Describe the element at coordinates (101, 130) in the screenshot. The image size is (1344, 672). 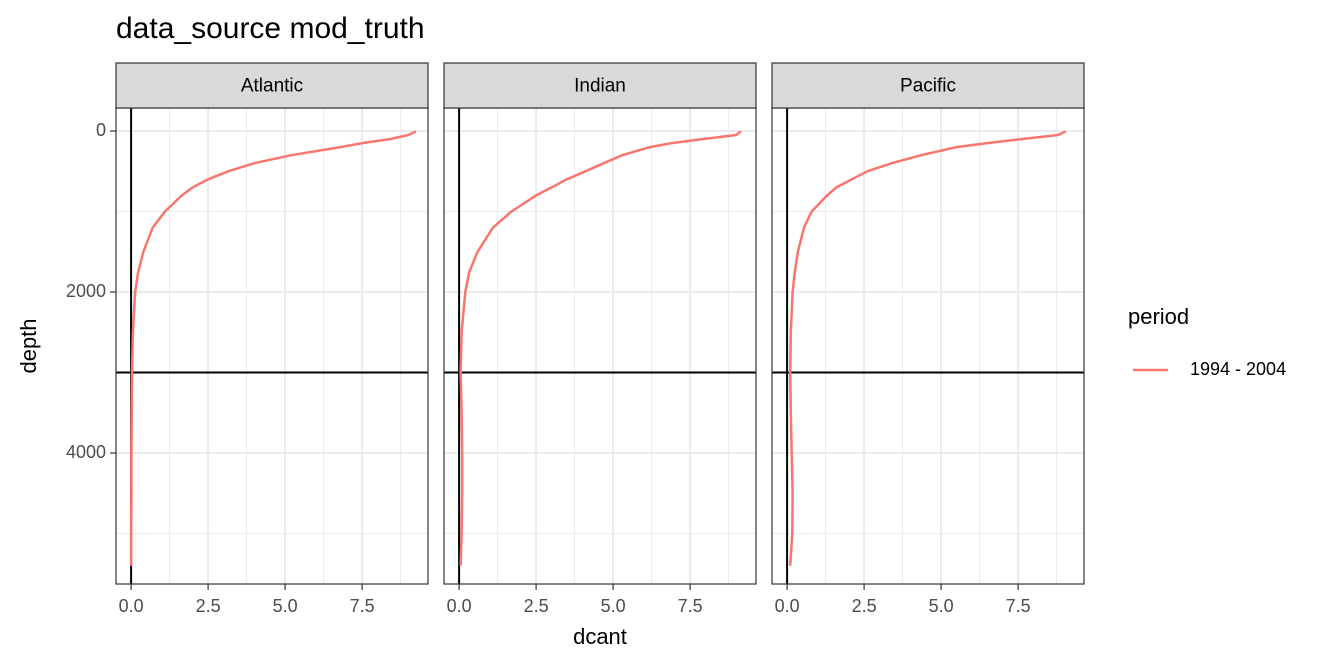
I see `y-tick-label: 0` at that location.